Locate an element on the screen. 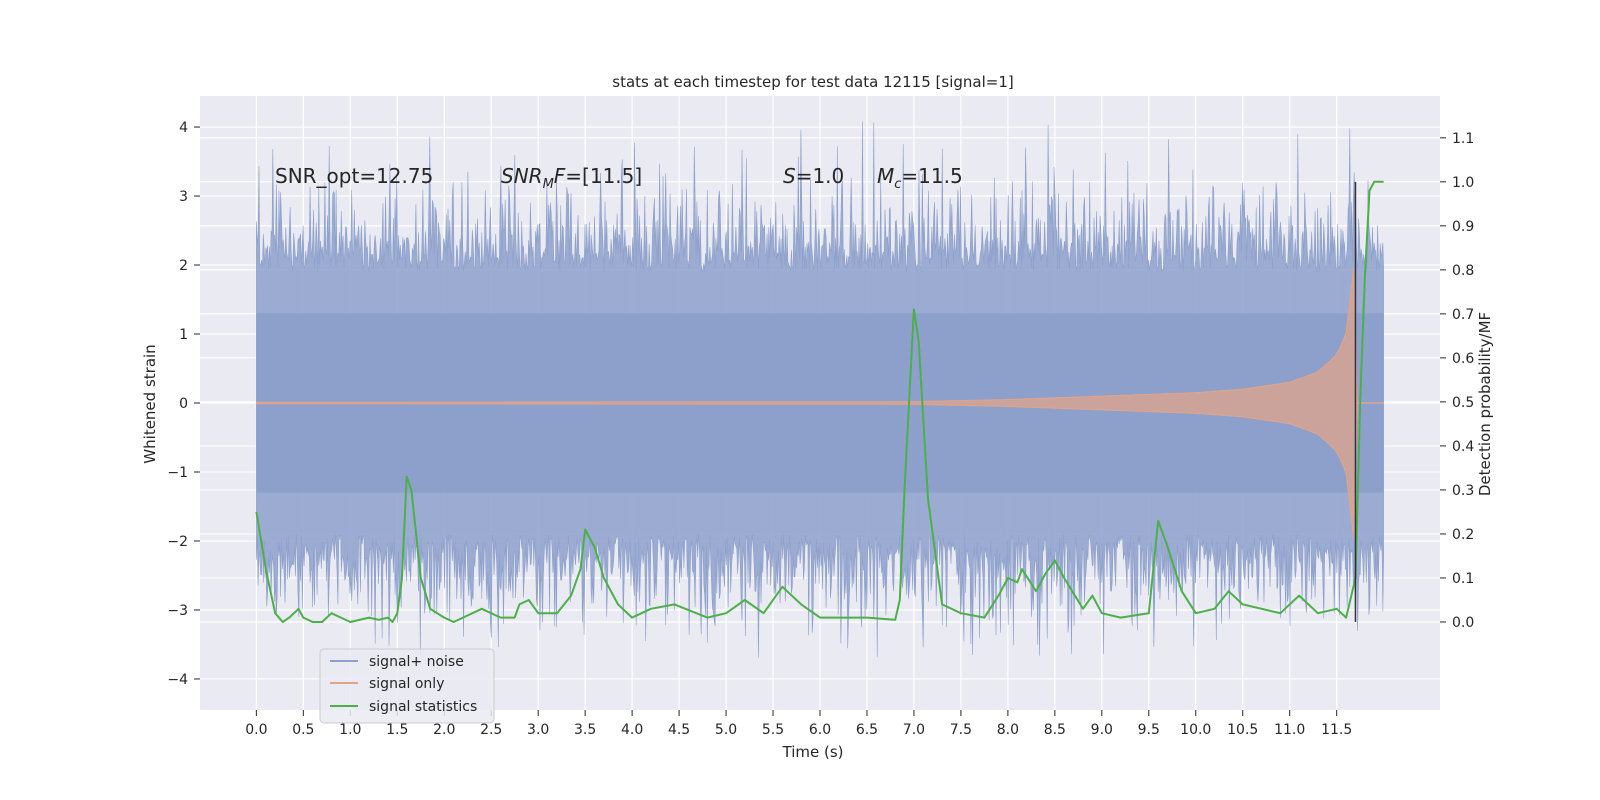 Image resolution: width=1600 pixels, height=800 pixels. left-y-axis-ticks: 4 3 2 1 0 −1 −2 −3 −4 is located at coordinates (183, 404).